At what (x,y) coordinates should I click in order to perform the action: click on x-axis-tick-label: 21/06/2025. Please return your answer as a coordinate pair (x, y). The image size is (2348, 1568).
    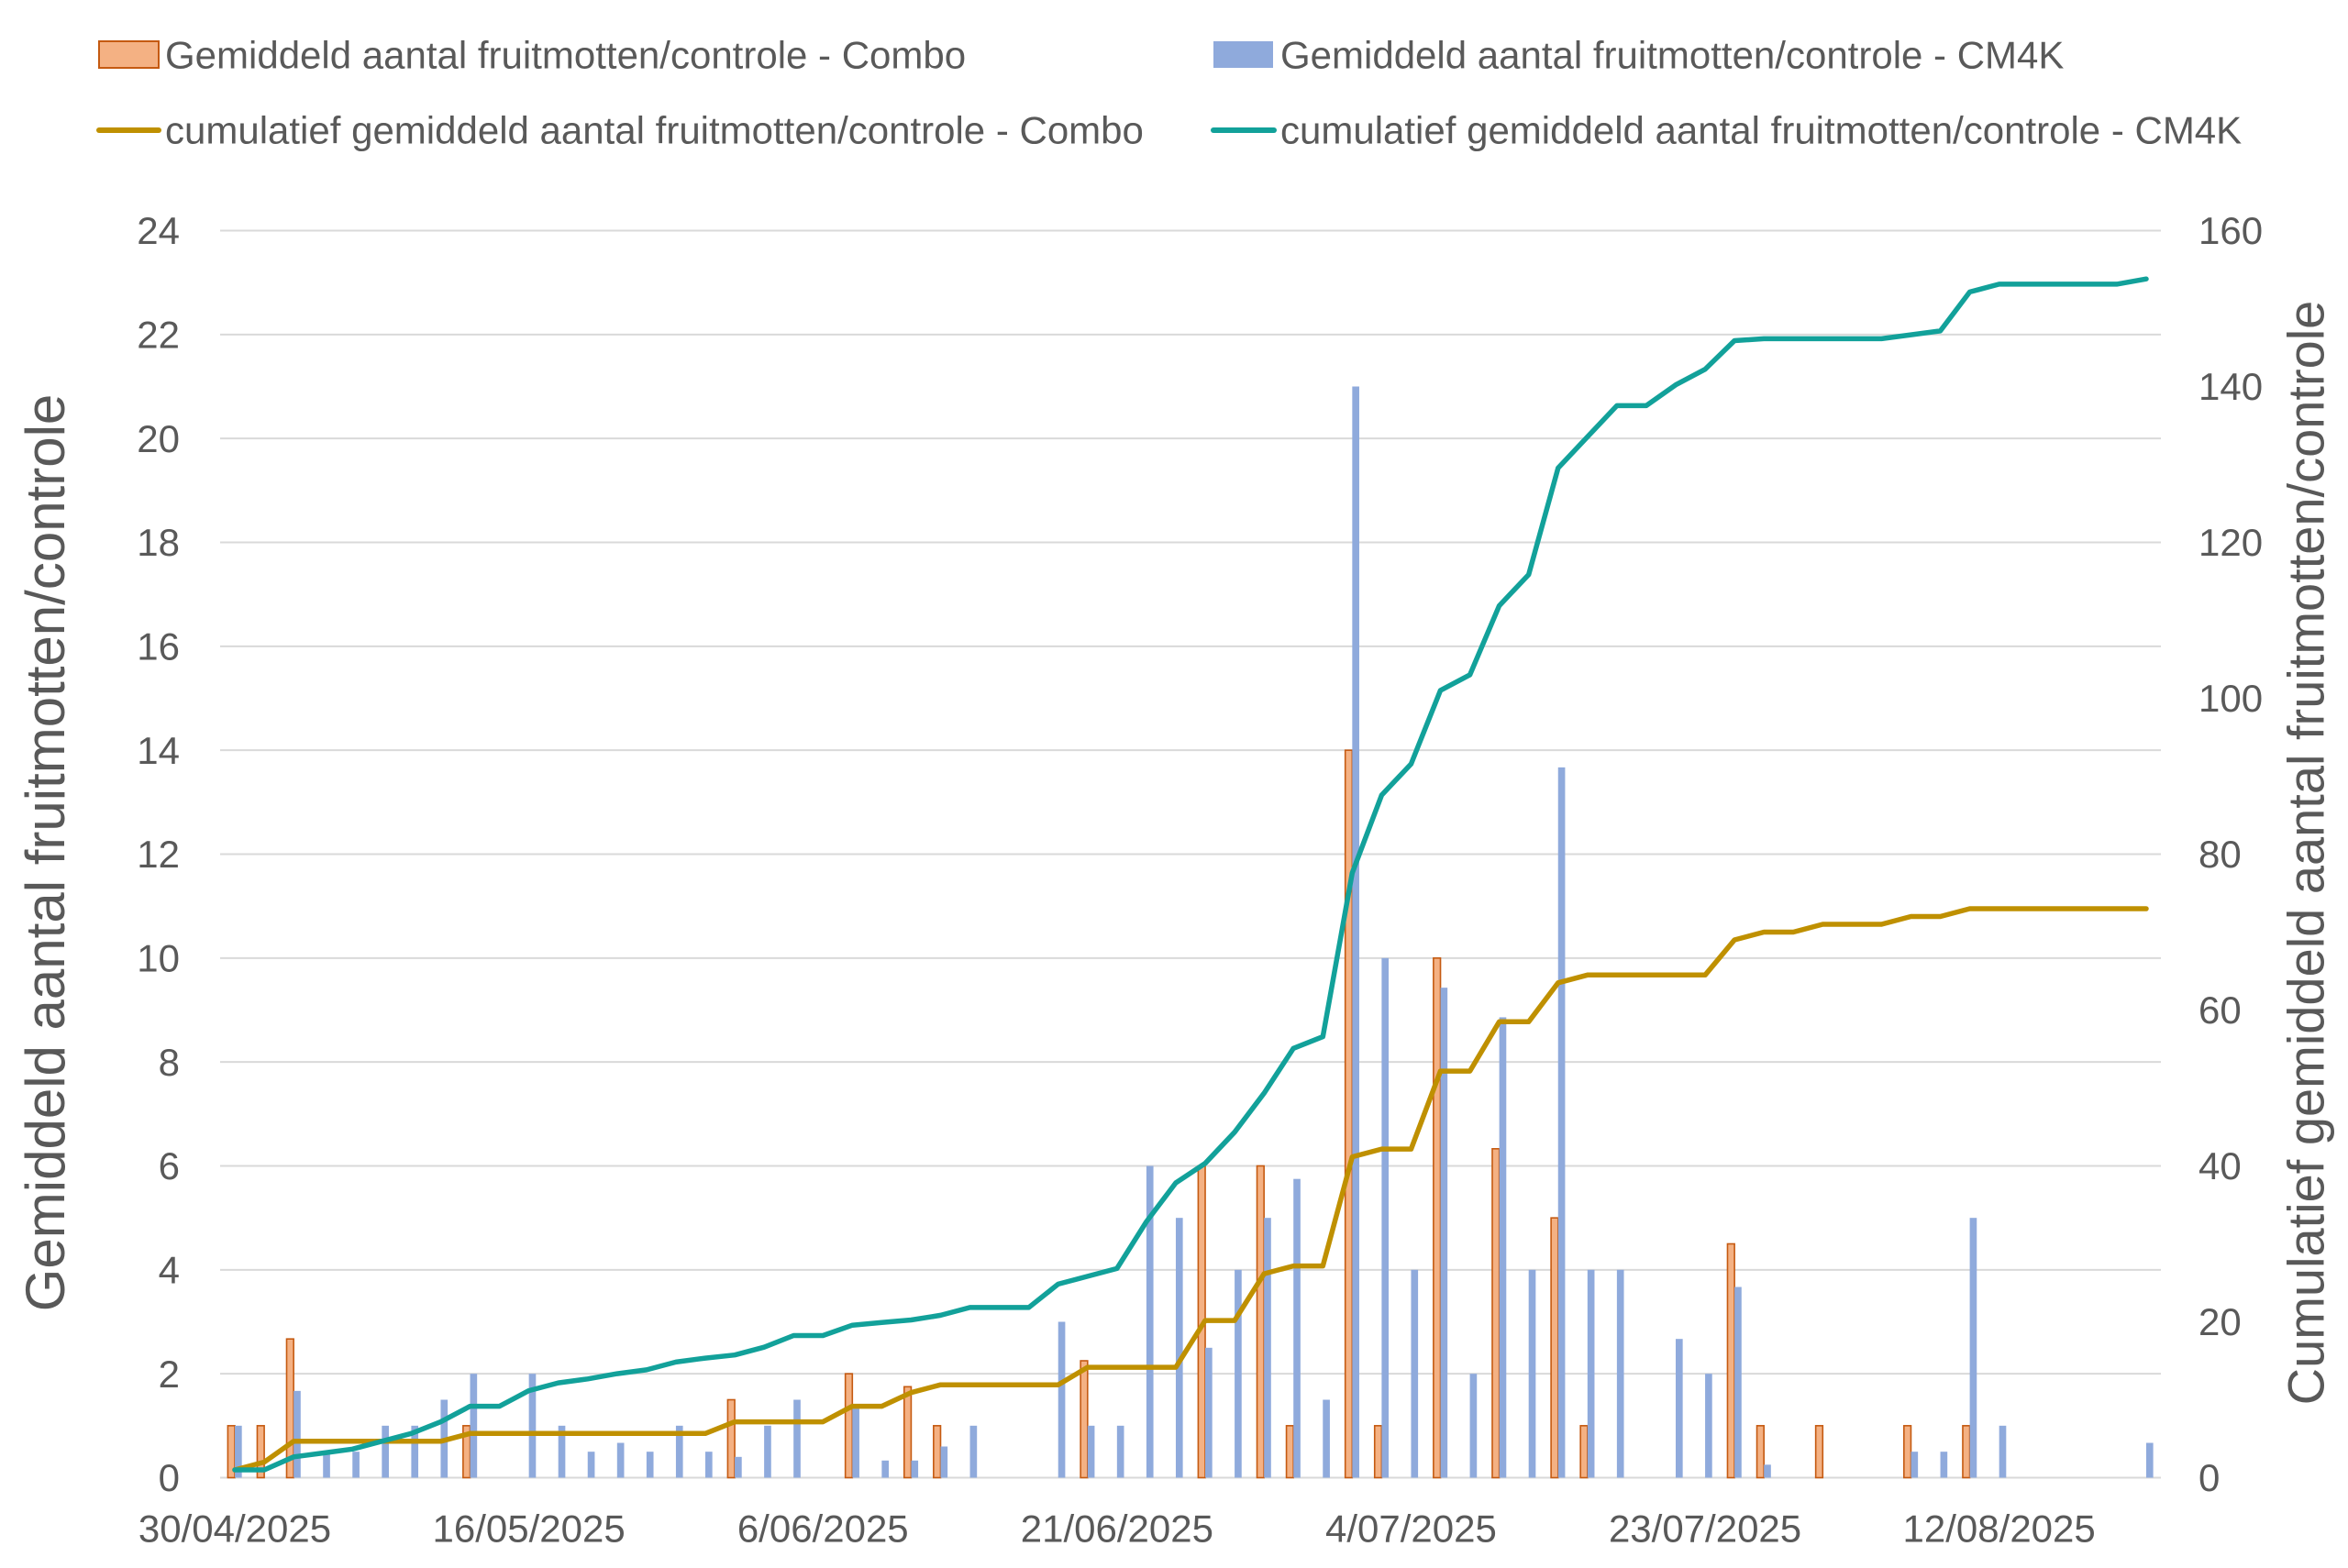
    Looking at the image, I should click on (1117, 1529).